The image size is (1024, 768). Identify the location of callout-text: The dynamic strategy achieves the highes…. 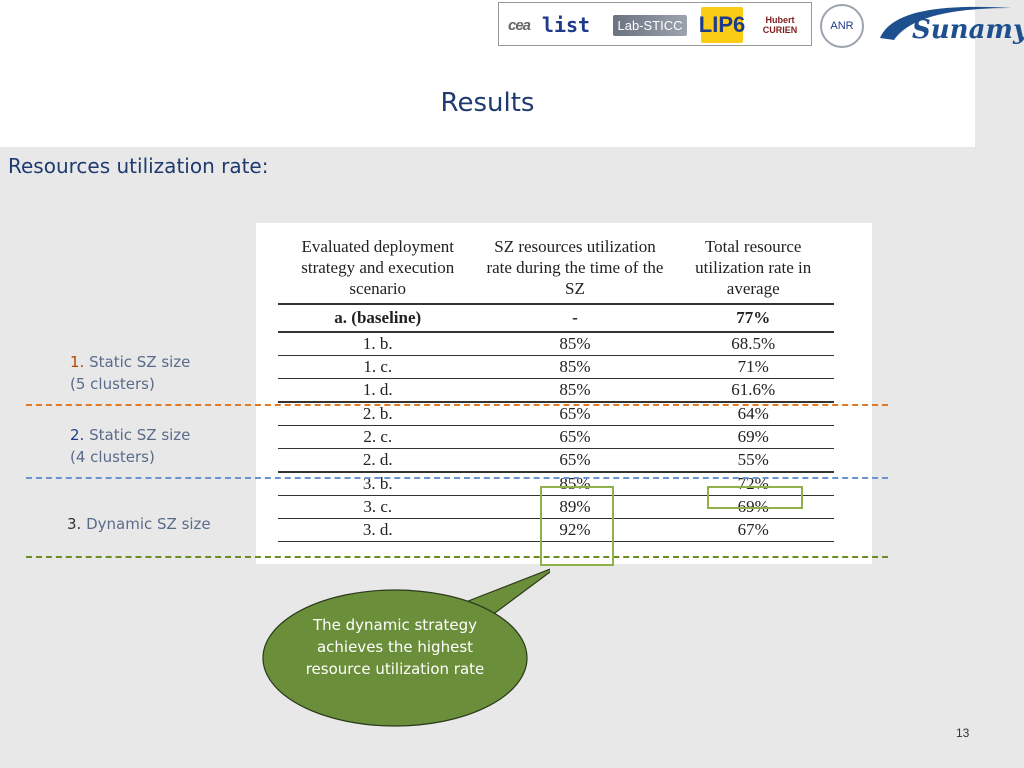
(395, 647).